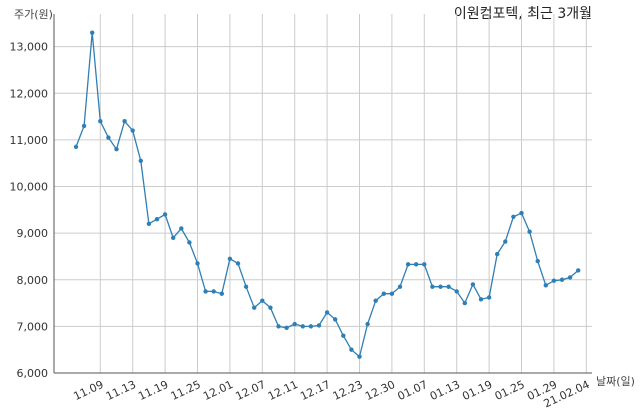  Describe the element at coordinates (29, 93) in the screenshot. I see `y-tick-label: 12,000` at that location.